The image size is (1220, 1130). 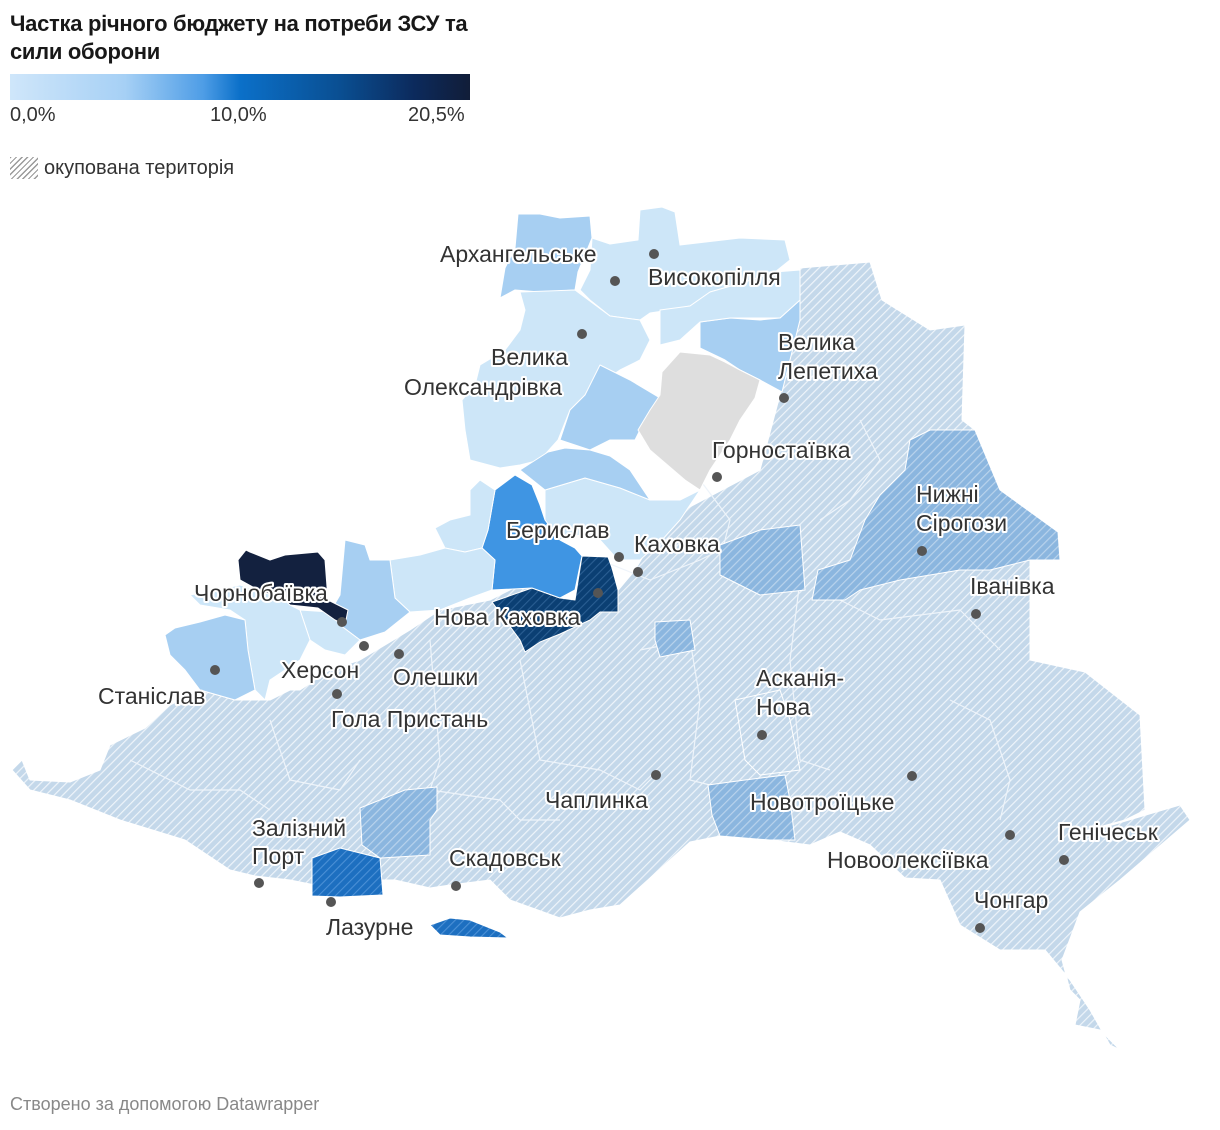 I want to click on city-label-lazurne: Лазурне, so click(x=369, y=927).